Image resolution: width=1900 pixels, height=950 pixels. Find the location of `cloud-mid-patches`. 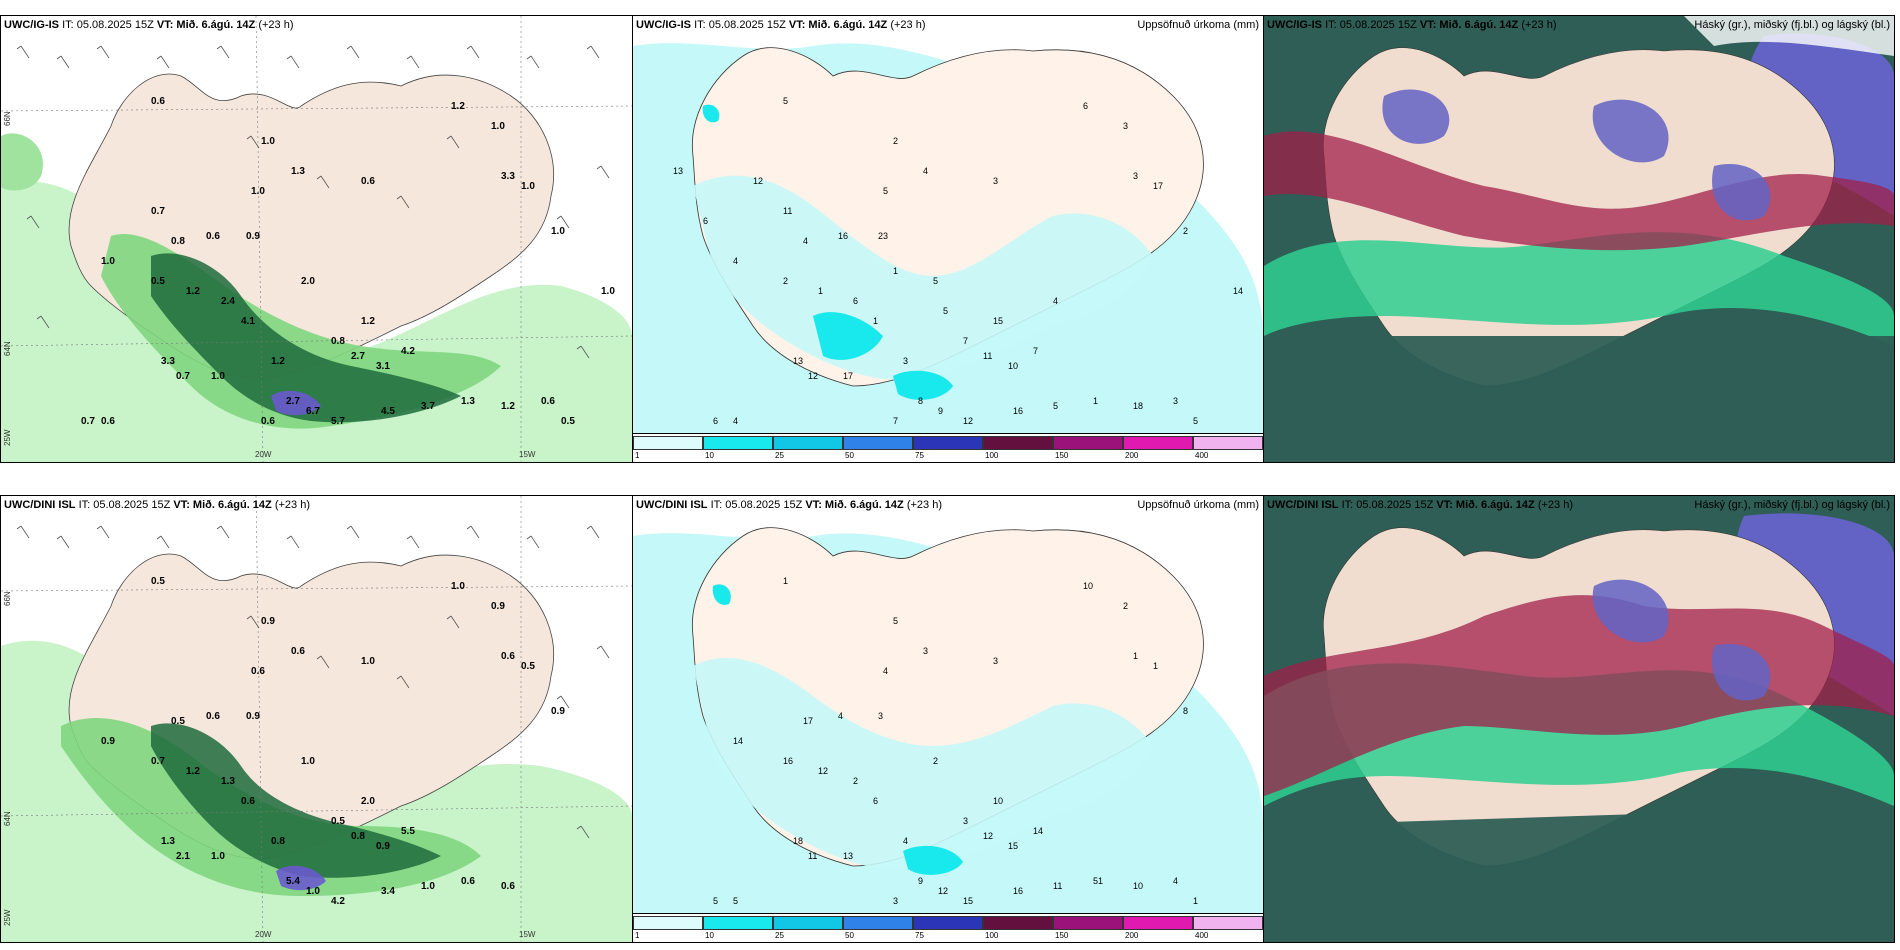

cloud-mid-patches is located at coordinates (1681, 640).